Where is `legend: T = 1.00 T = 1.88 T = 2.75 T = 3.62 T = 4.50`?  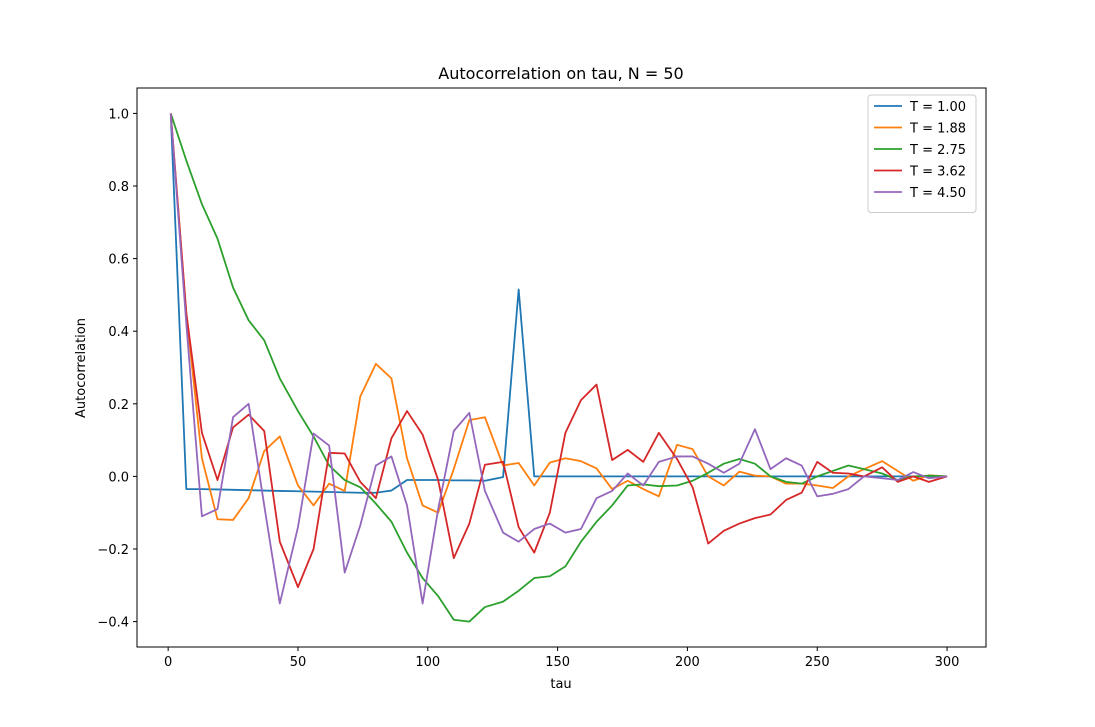
legend: T = 1.00 T = 1.88 T = 2.75 T = 3.62 T = 4.50 is located at coordinates (922, 153).